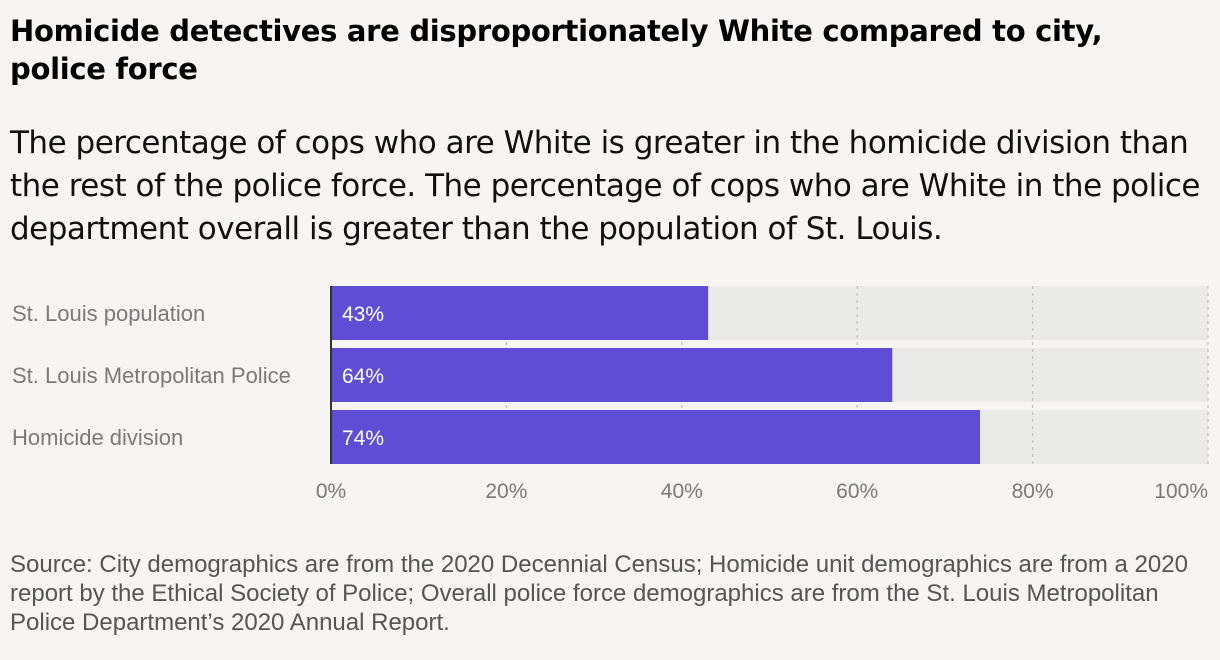 The width and height of the screenshot is (1220, 660). What do you see at coordinates (363, 376) in the screenshot?
I see `data-label: 64%` at bounding box center [363, 376].